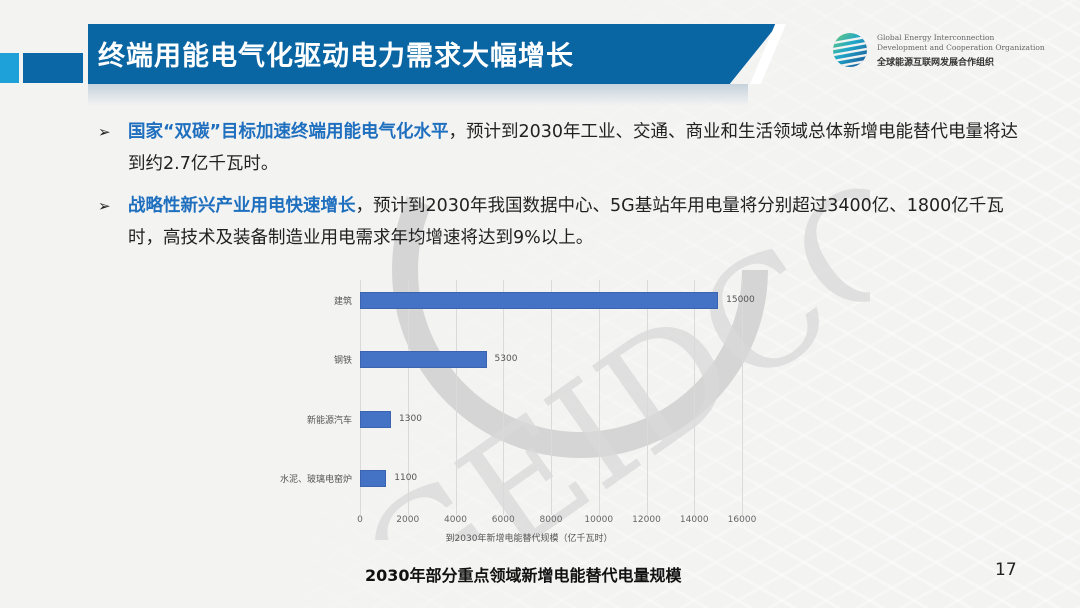 This screenshot has width=1080, height=608. Describe the element at coordinates (410, 419) in the screenshot. I see `value-label: 1300` at that location.